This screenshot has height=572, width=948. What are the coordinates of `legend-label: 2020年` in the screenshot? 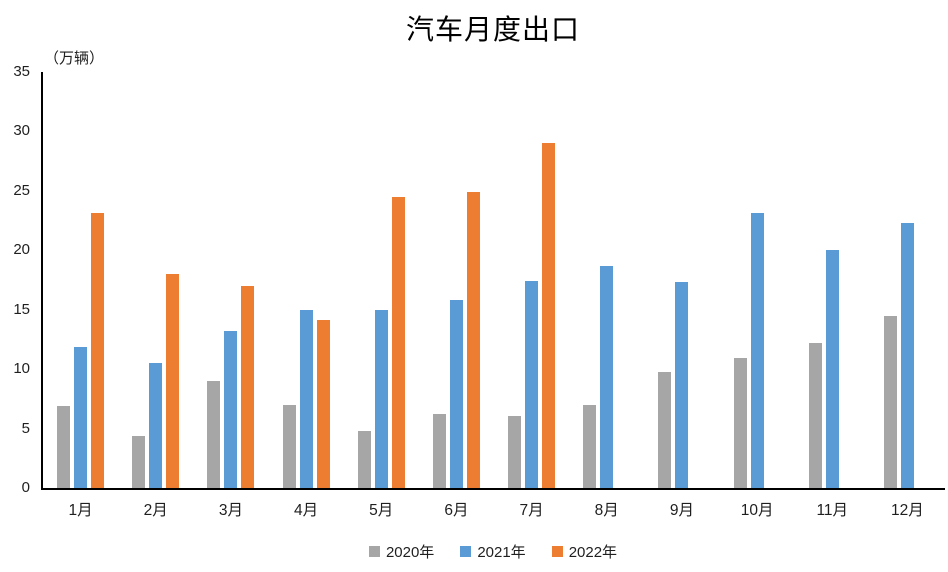 It's located at (410, 552).